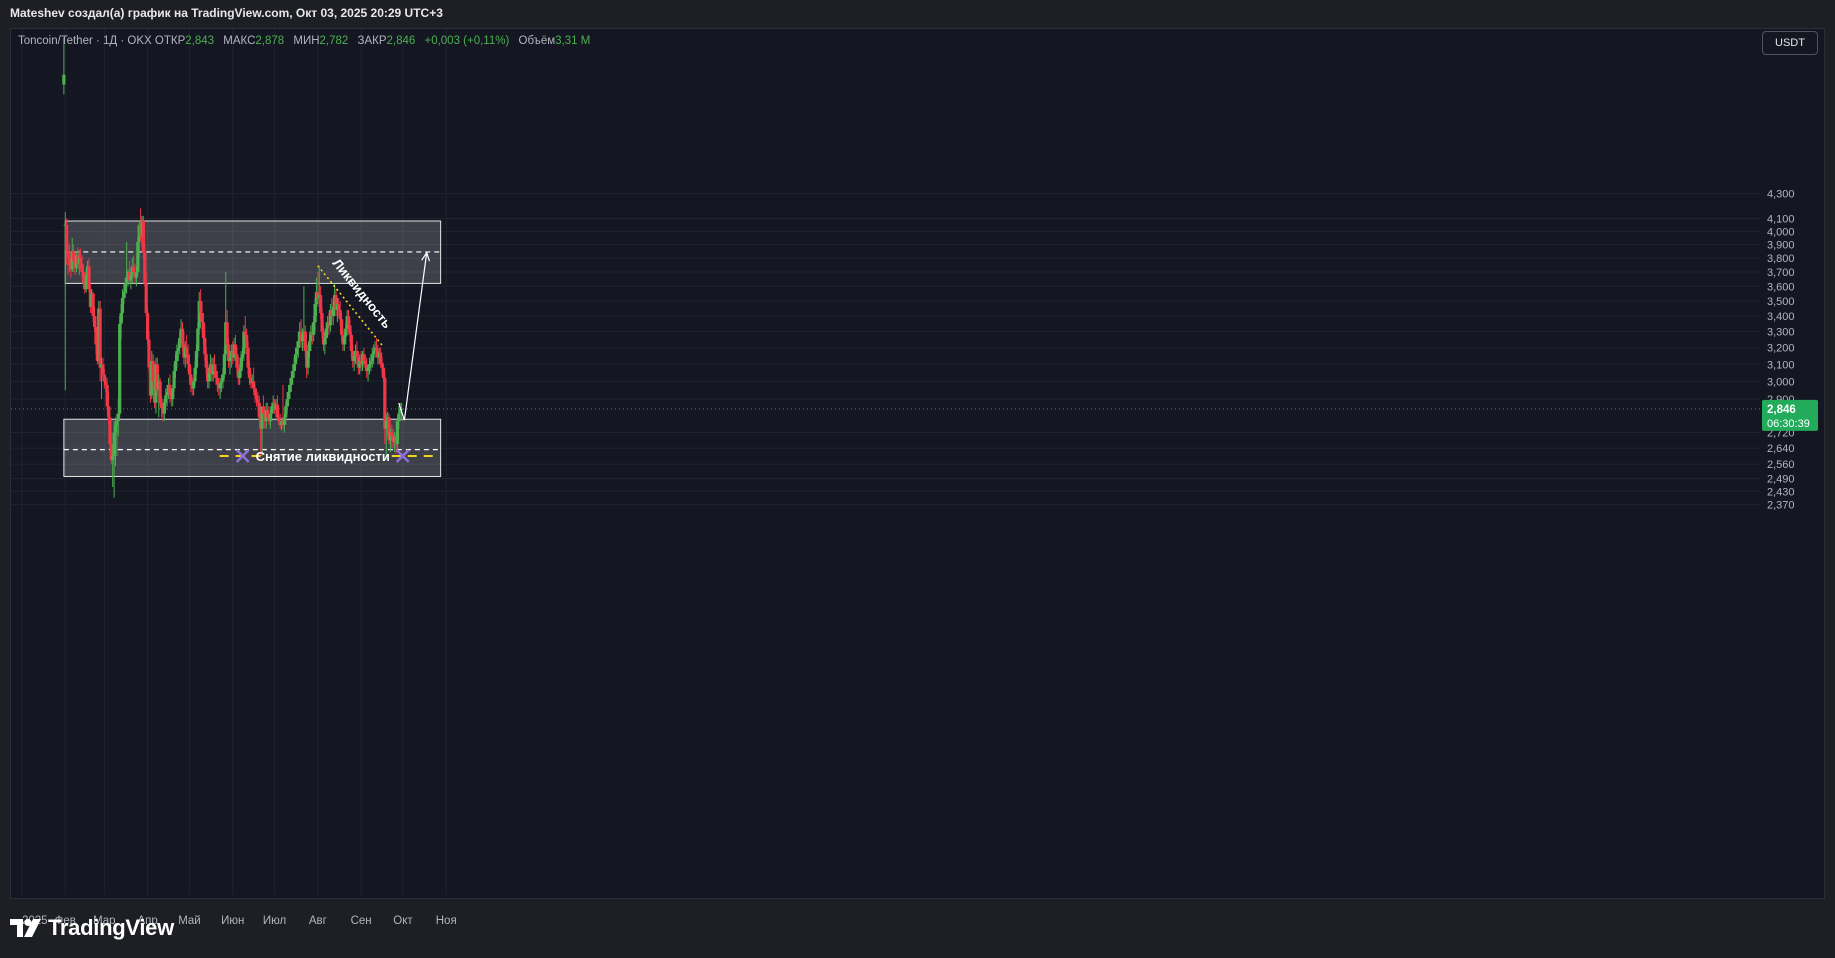 The image size is (1835, 958). Describe the element at coordinates (1781, 195) in the screenshot. I see `price-tick-label: 4,300` at that location.